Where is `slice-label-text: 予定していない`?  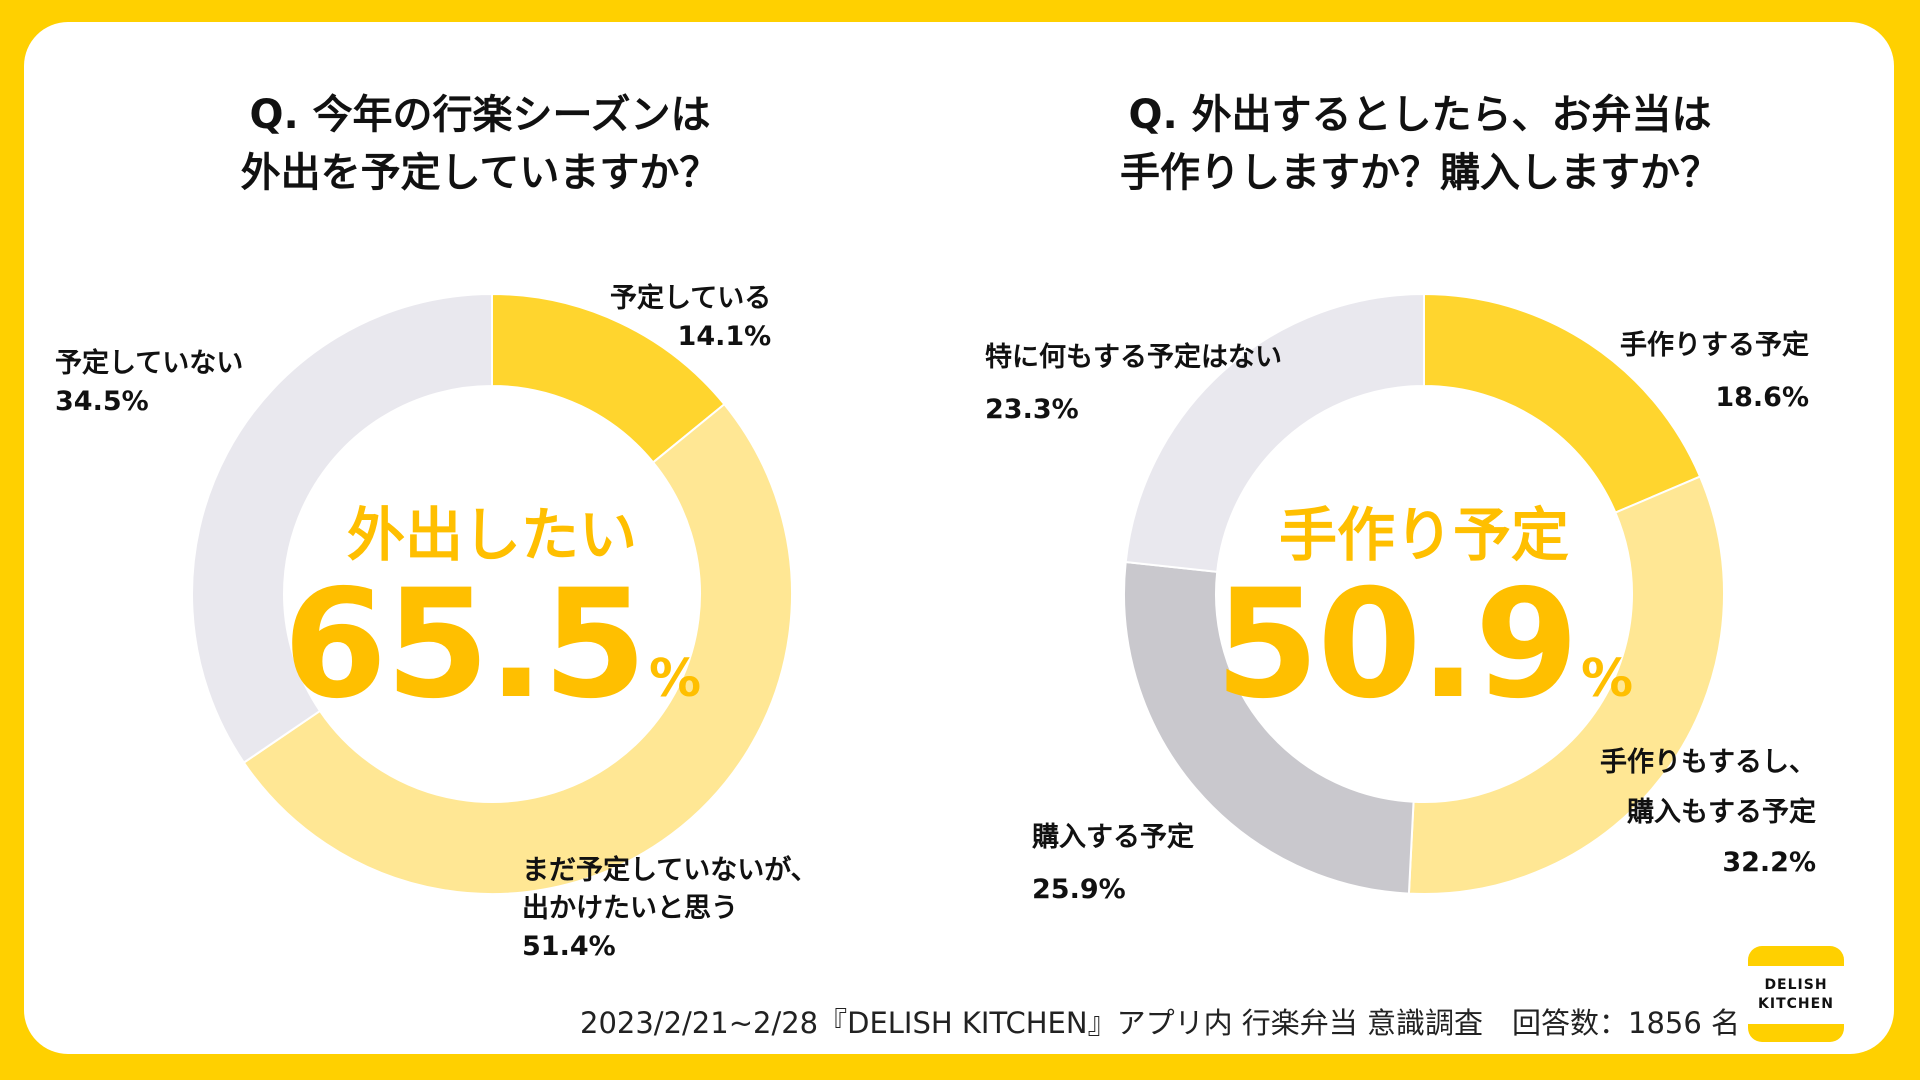
slice-label-text: 予定していない is located at coordinates (149, 363).